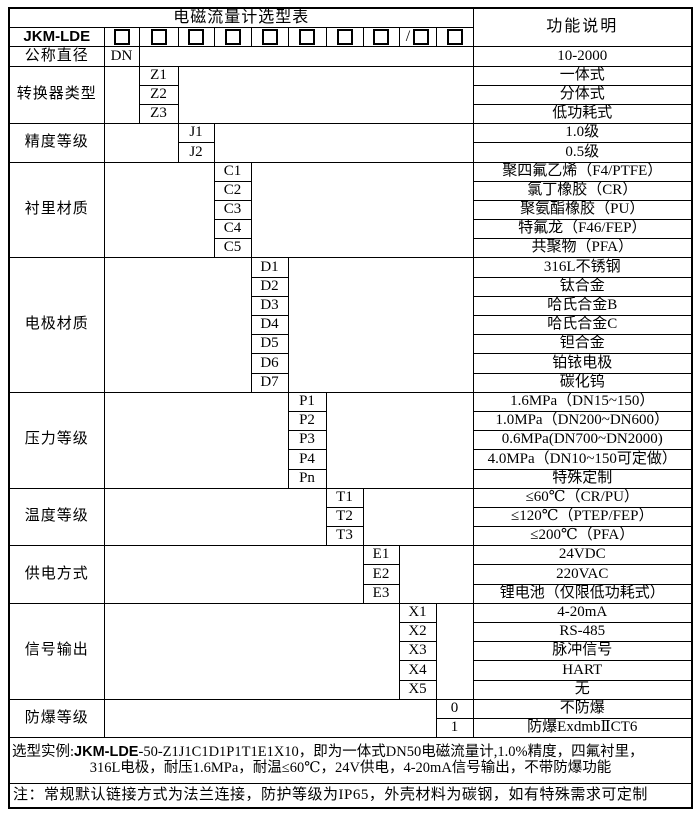 Image resolution: width=700 pixels, height=817 pixels. Describe the element at coordinates (582, 401) in the screenshot. I see `option-description: 1.6MPa（DN15~150）` at that location.